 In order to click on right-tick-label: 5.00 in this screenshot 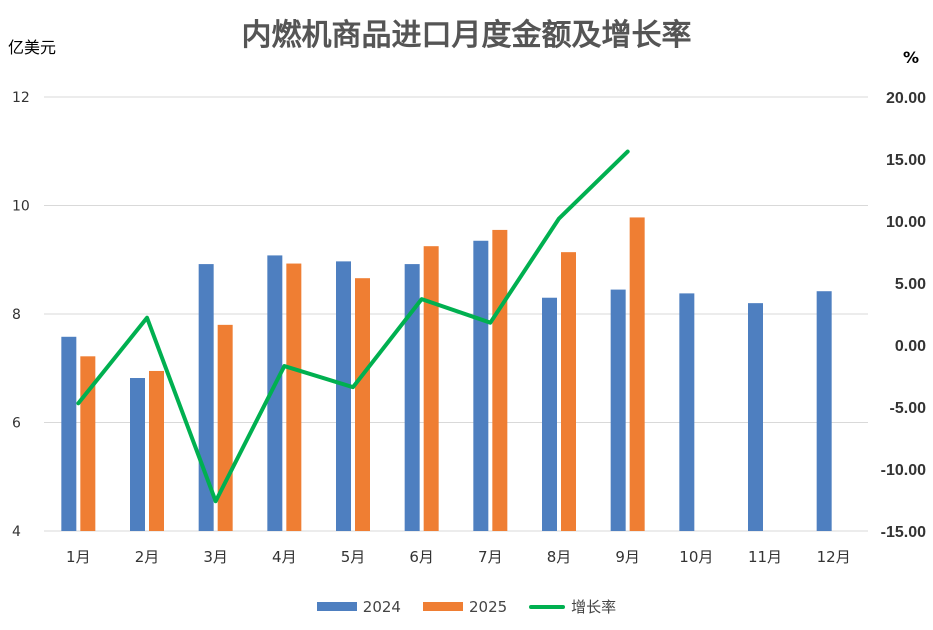, I will do `click(910, 284)`.